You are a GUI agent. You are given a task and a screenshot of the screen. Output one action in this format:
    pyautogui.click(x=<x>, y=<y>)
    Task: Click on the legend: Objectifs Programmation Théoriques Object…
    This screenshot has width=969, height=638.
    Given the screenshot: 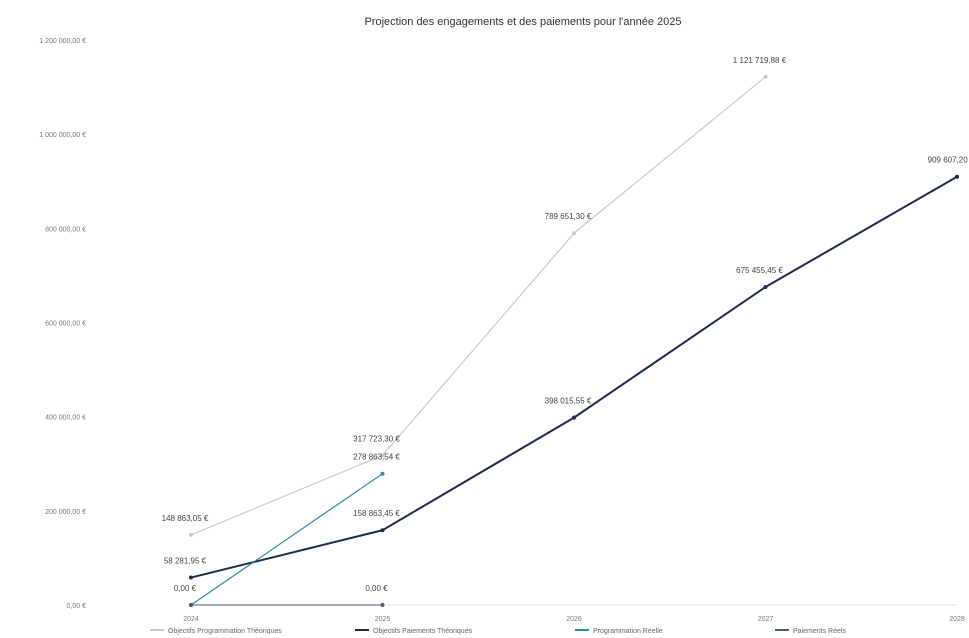 What is the action you would take?
    pyautogui.click(x=498, y=631)
    